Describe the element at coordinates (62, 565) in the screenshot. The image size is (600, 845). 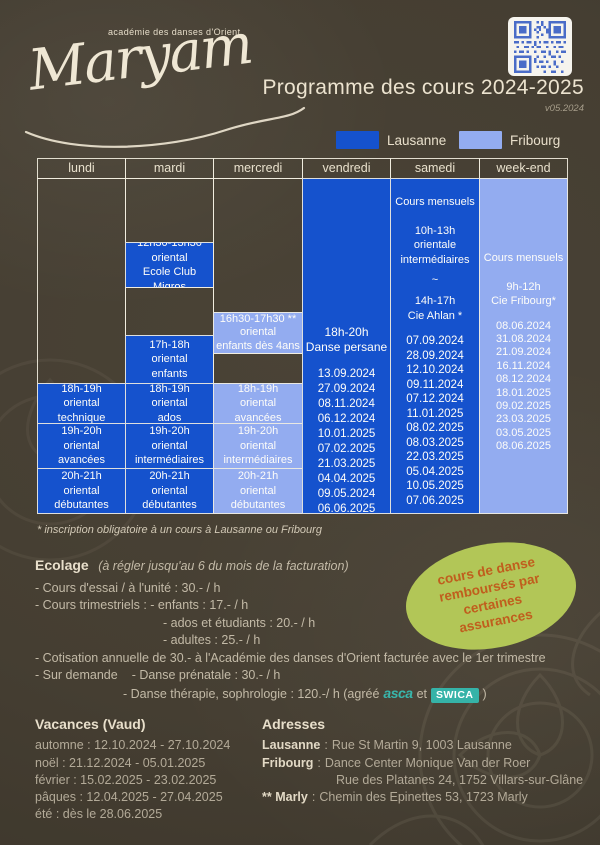
I see `ecolage-heading: Ecolage` at that location.